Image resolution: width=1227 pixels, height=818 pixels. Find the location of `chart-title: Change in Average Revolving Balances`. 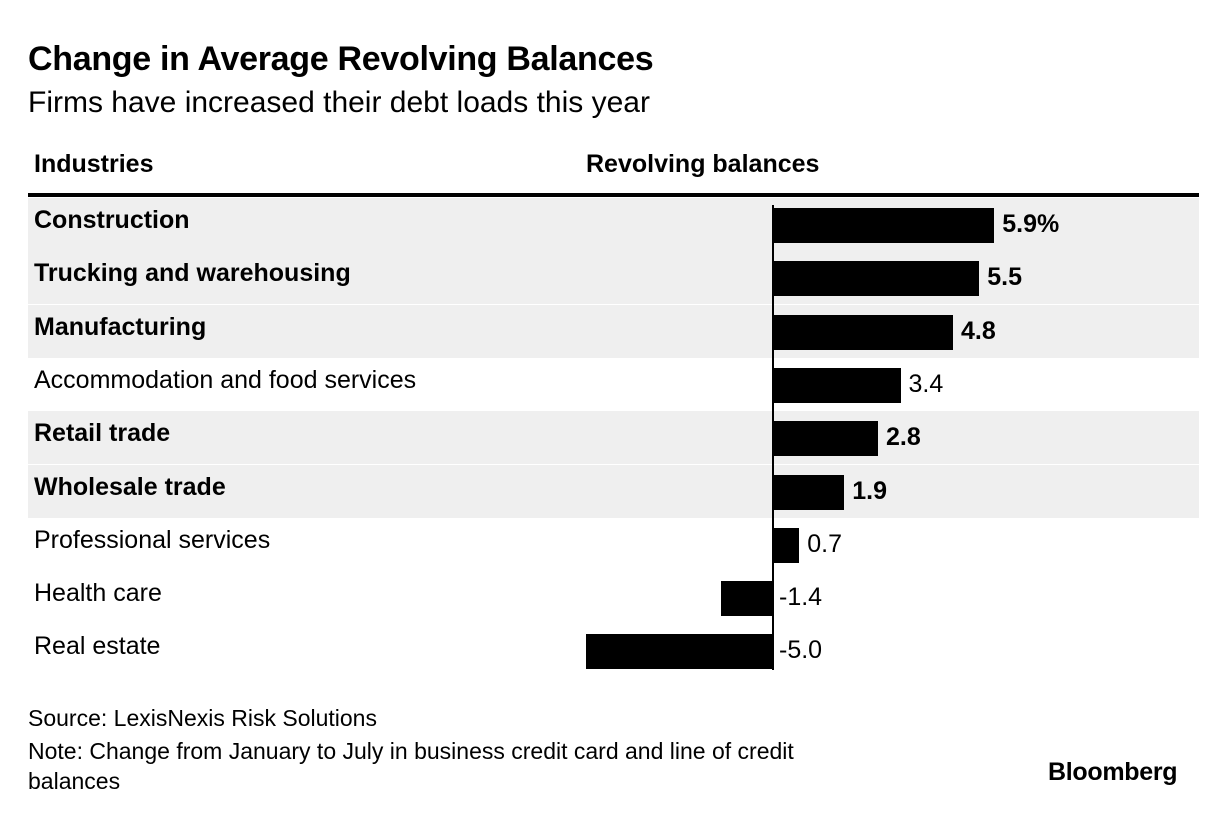

chart-title: Change in Average Revolving Balances is located at coordinates (341, 59).